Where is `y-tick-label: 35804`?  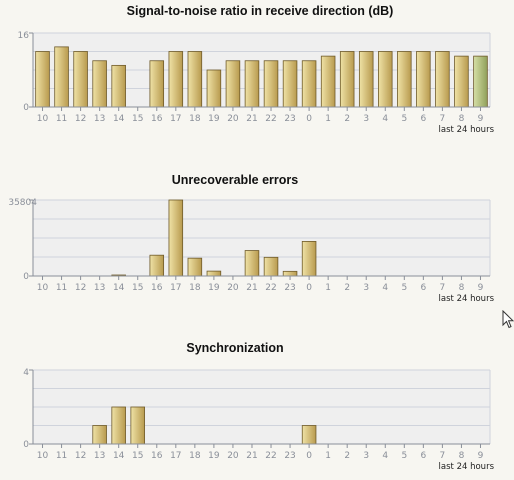
y-tick-label: 35804 is located at coordinates (22, 203).